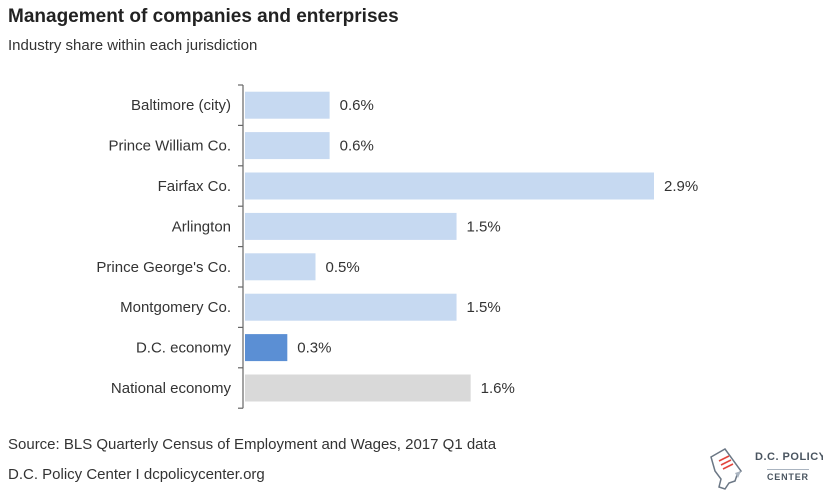 This screenshot has width=823, height=502. I want to click on dc-policy-center-logo: D.C. POLICY CENTER, so click(764, 470).